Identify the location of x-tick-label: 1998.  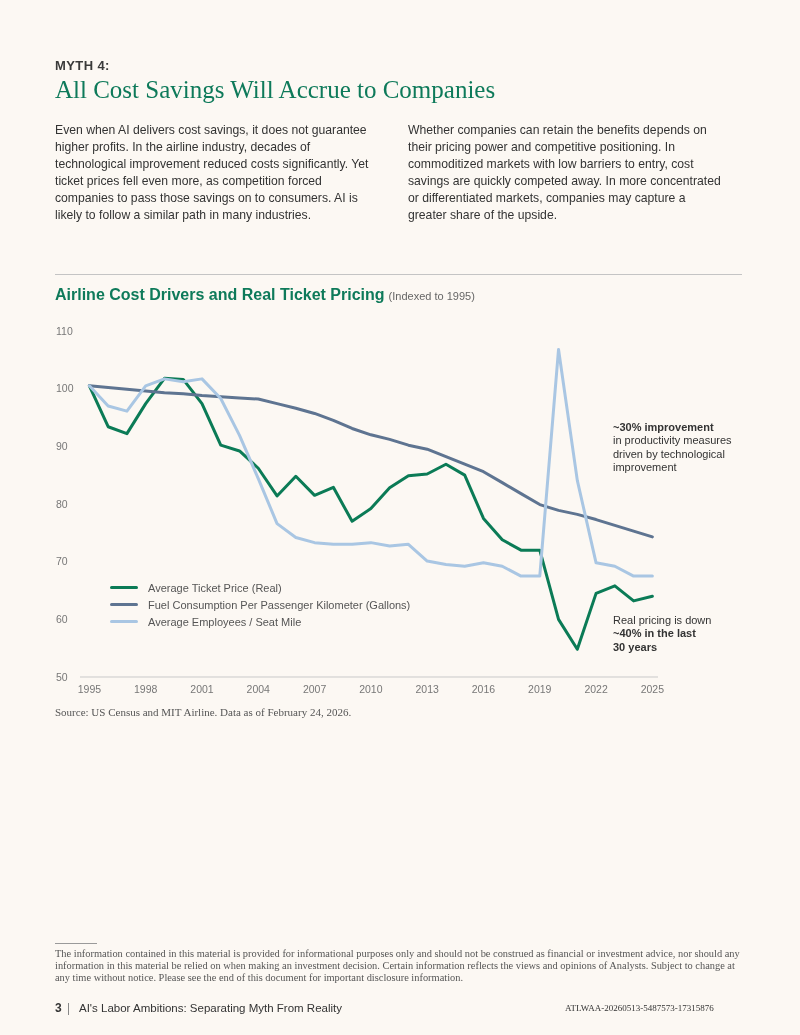
(146, 689).